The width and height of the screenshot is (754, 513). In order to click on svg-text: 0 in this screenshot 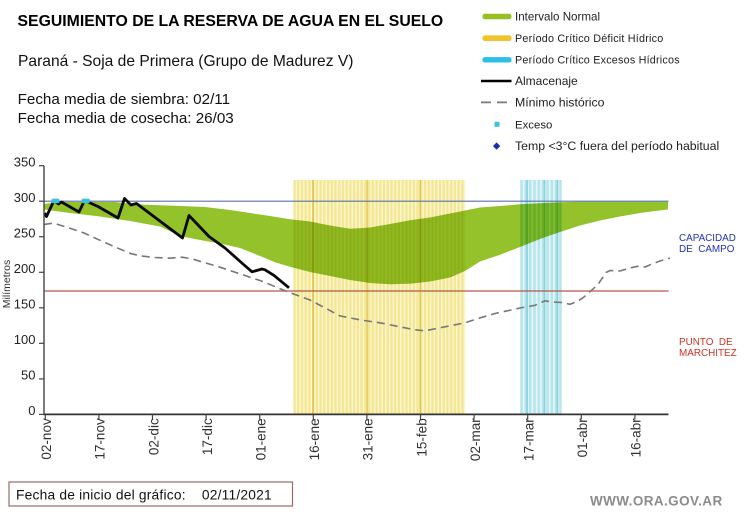, I will do `click(31, 410)`.